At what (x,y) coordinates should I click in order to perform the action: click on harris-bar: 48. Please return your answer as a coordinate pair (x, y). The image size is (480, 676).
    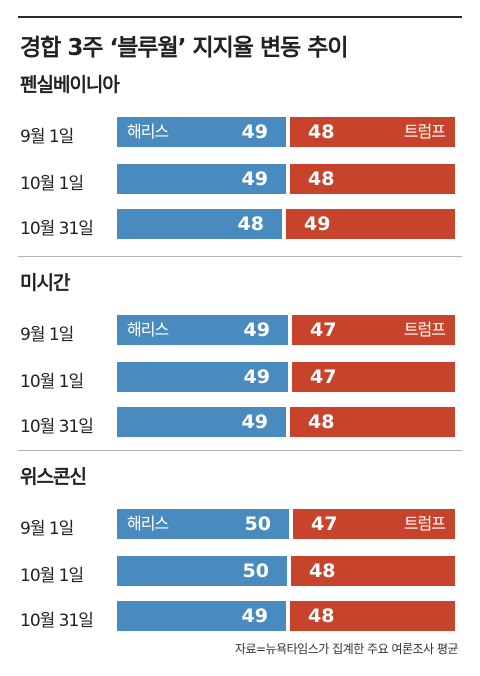
    Looking at the image, I should click on (199, 224).